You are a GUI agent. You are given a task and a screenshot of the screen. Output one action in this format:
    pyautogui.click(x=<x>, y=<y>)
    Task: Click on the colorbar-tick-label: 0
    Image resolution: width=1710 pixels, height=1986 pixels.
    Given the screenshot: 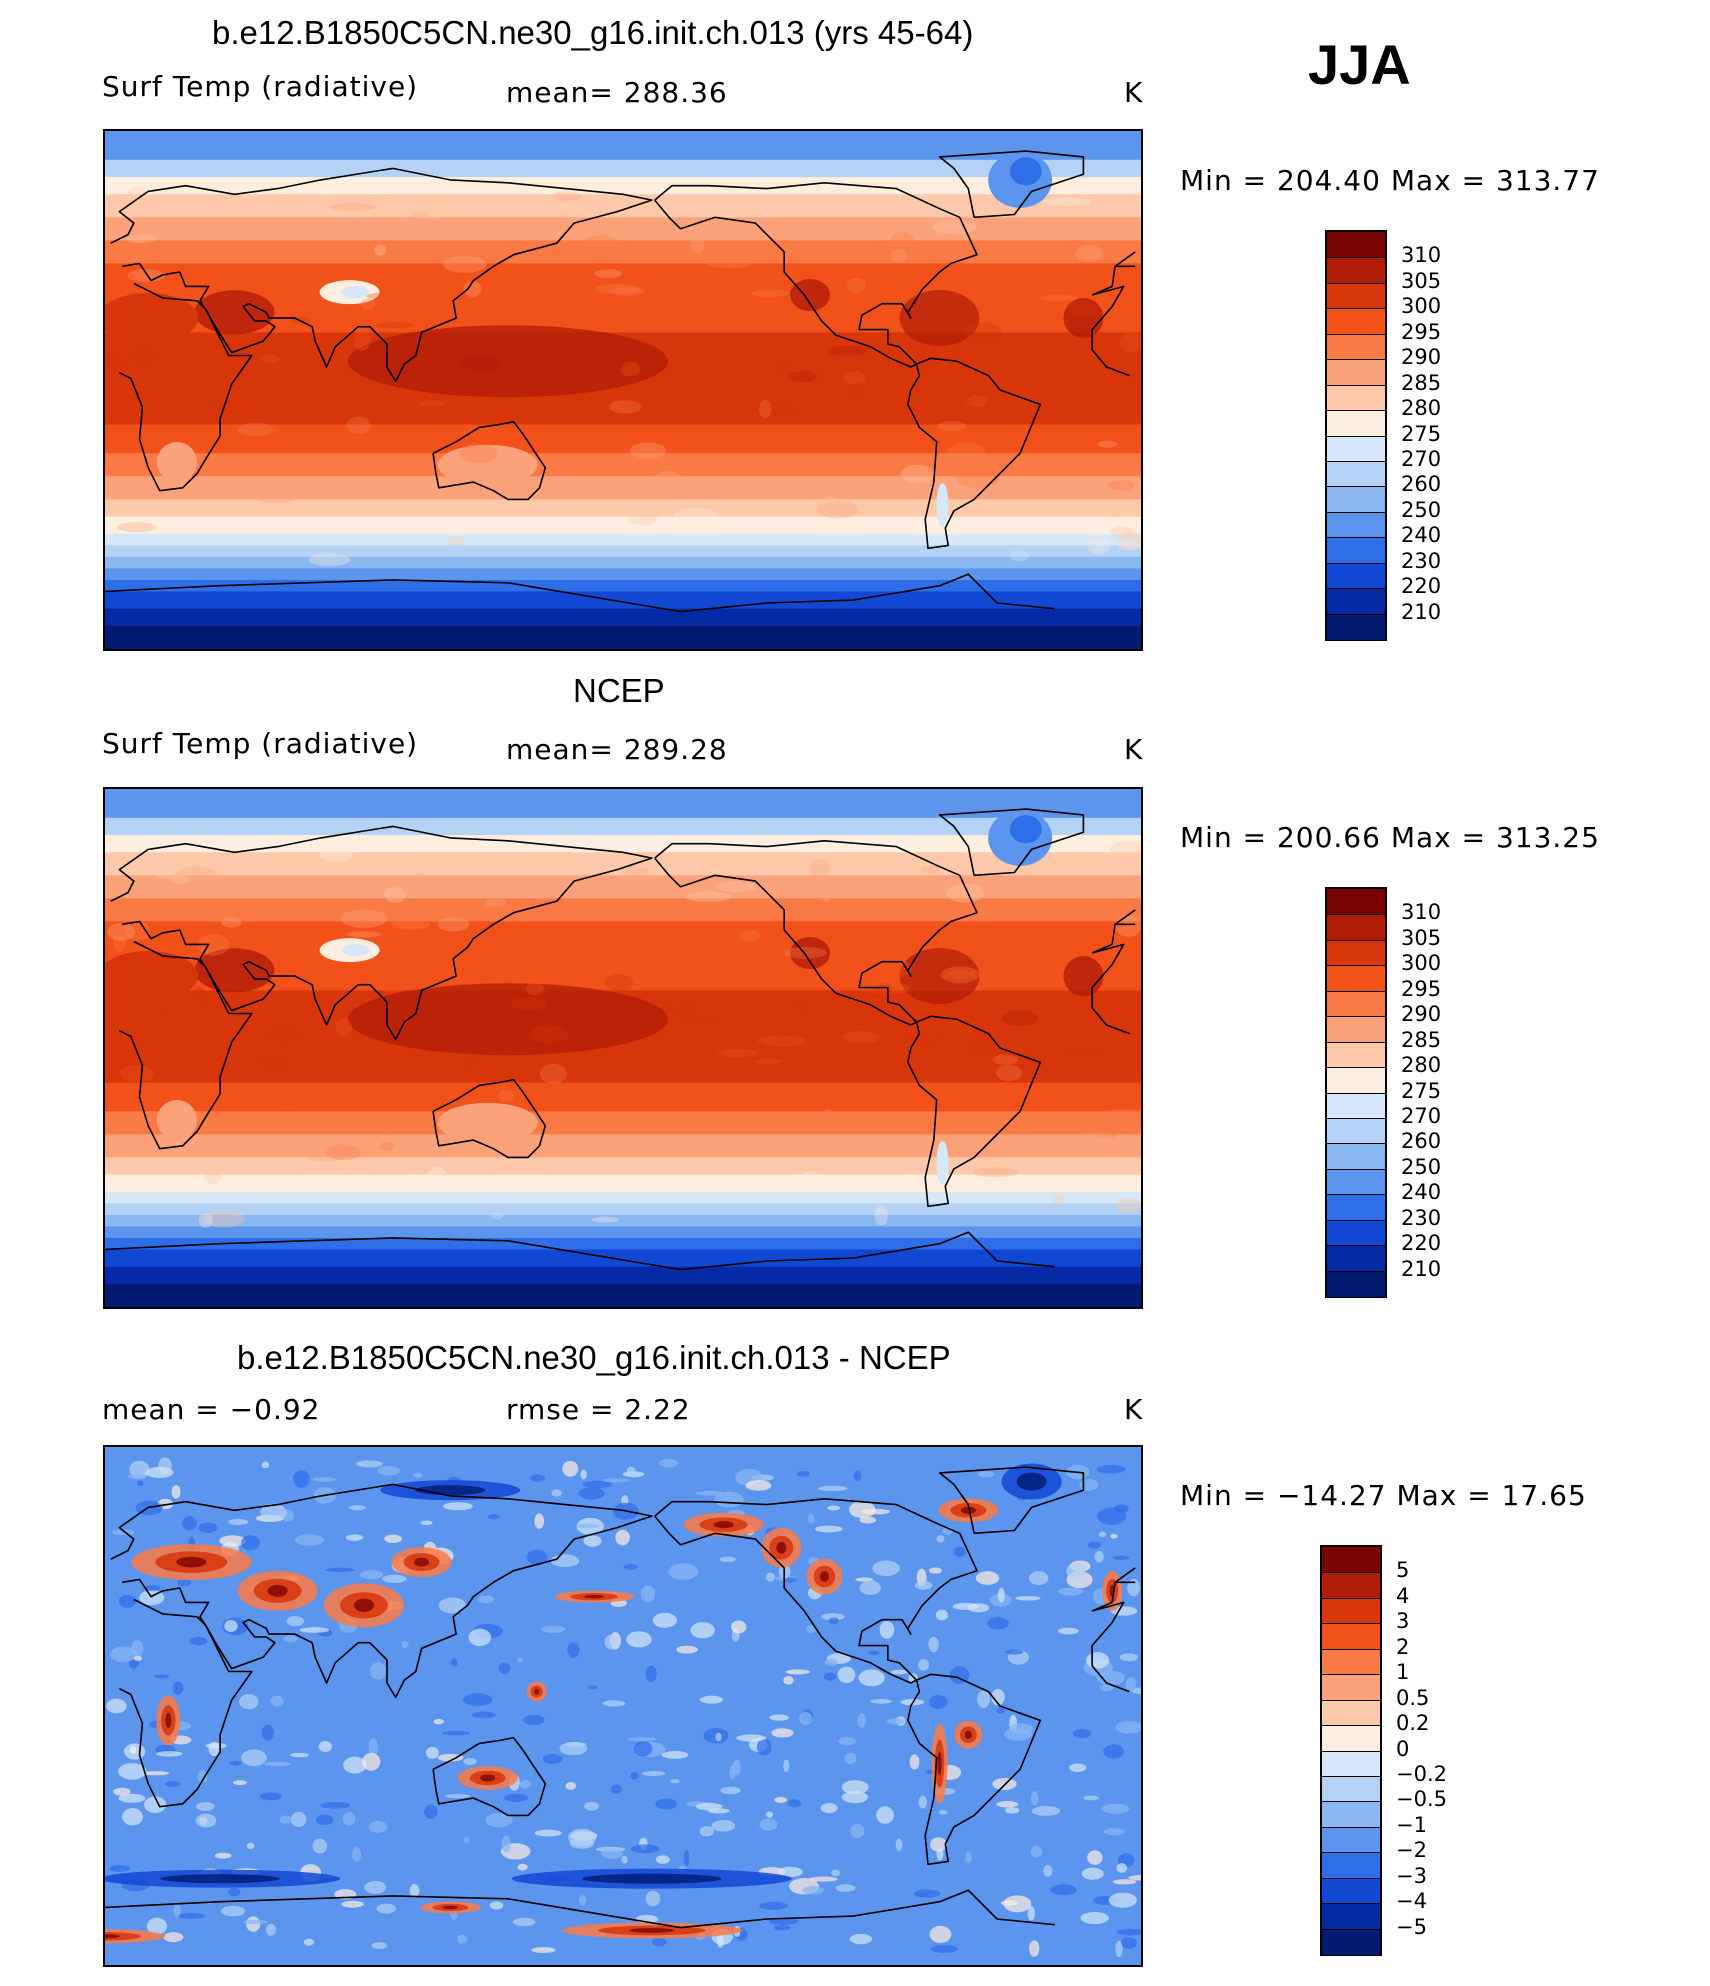 What is the action you would take?
    pyautogui.click(x=1403, y=1748)
    